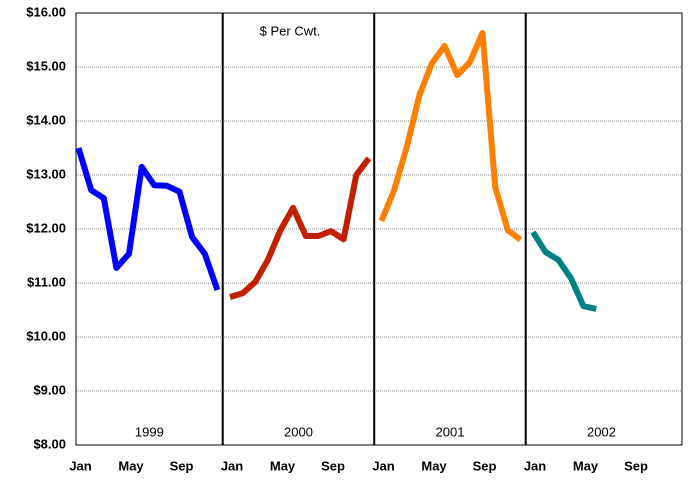 The width and height of the screenshot is (690, 481). Describe the element at coordinates (46, 281) in the screenshot. I see `y-tick-label: $11.00` at that location.